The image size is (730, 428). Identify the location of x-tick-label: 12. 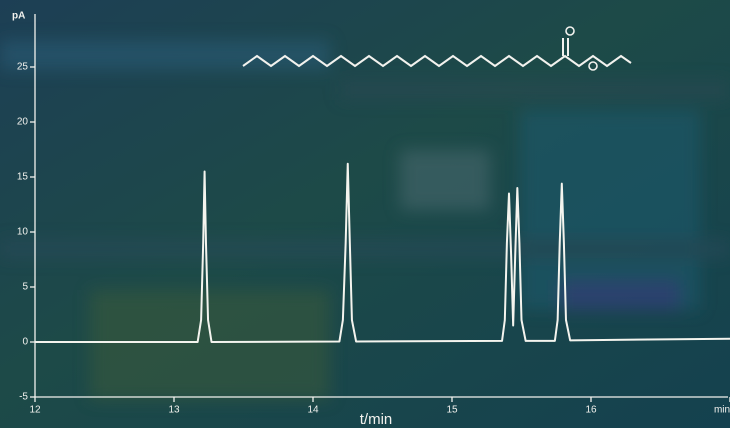
(35, 410).